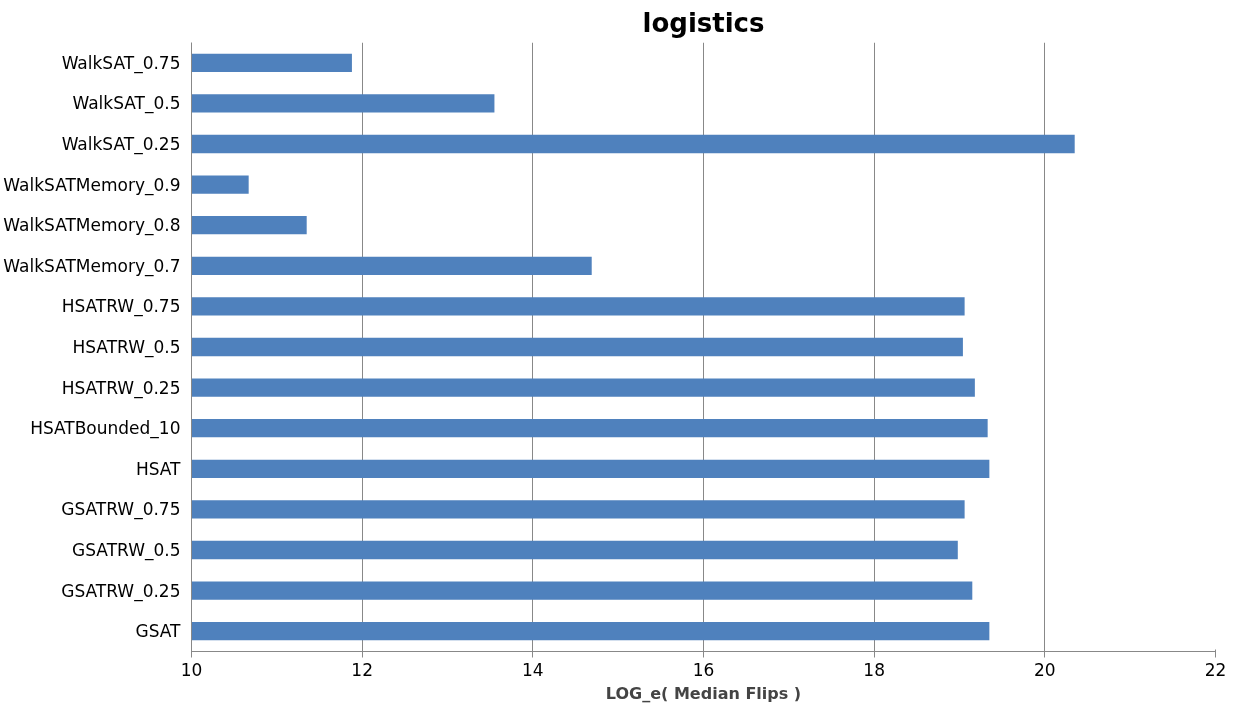  Describe the element at coordinates (1045, 669) in the screenshot. I see `x-tick-label: 20` at that location.